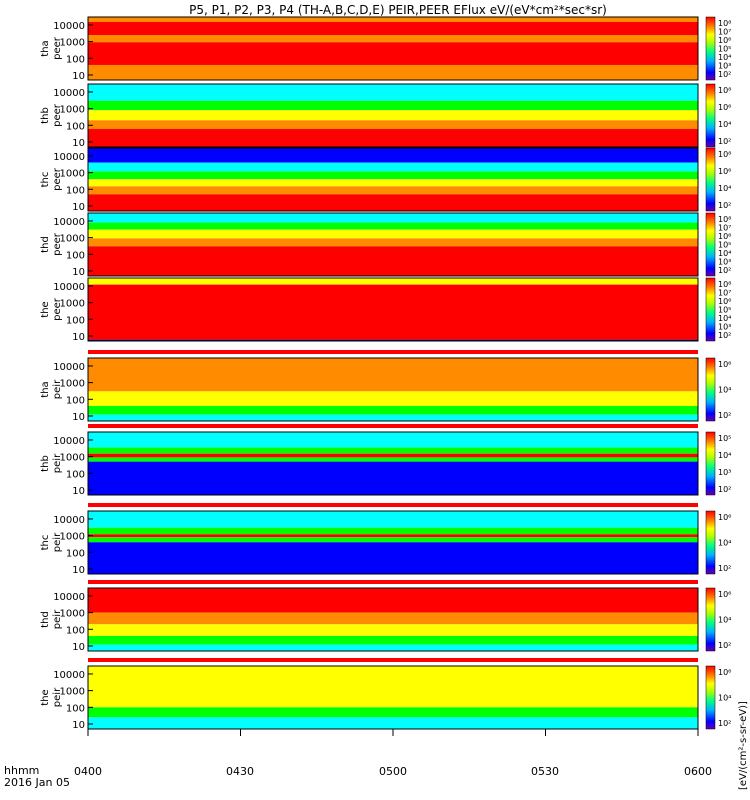 The width and height of the screenshot is (750, 800). What do you see at coordinates (724, 438) in the screenshot?
I see `colorbar-tick-label: 10⁵` at bounding box center [724, 438].